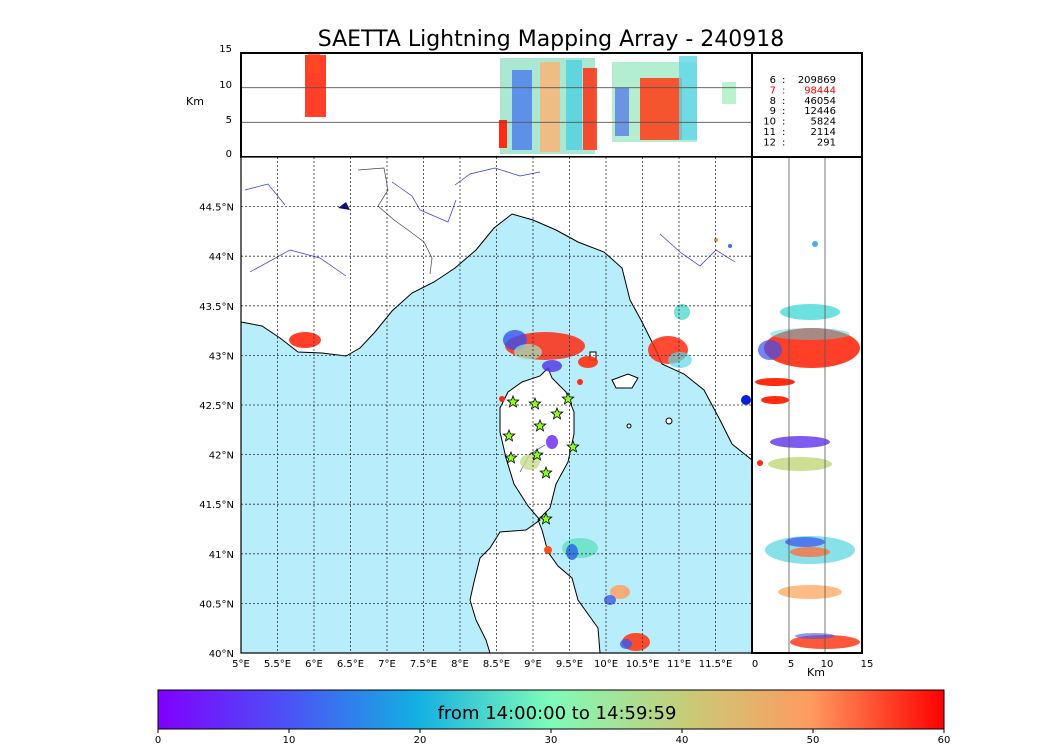 The width and height of the screenshot is (1050, 750). Describe the element at coordinates (820, 111) in the screenshot. I see `station-count-value: 12446` at that location.